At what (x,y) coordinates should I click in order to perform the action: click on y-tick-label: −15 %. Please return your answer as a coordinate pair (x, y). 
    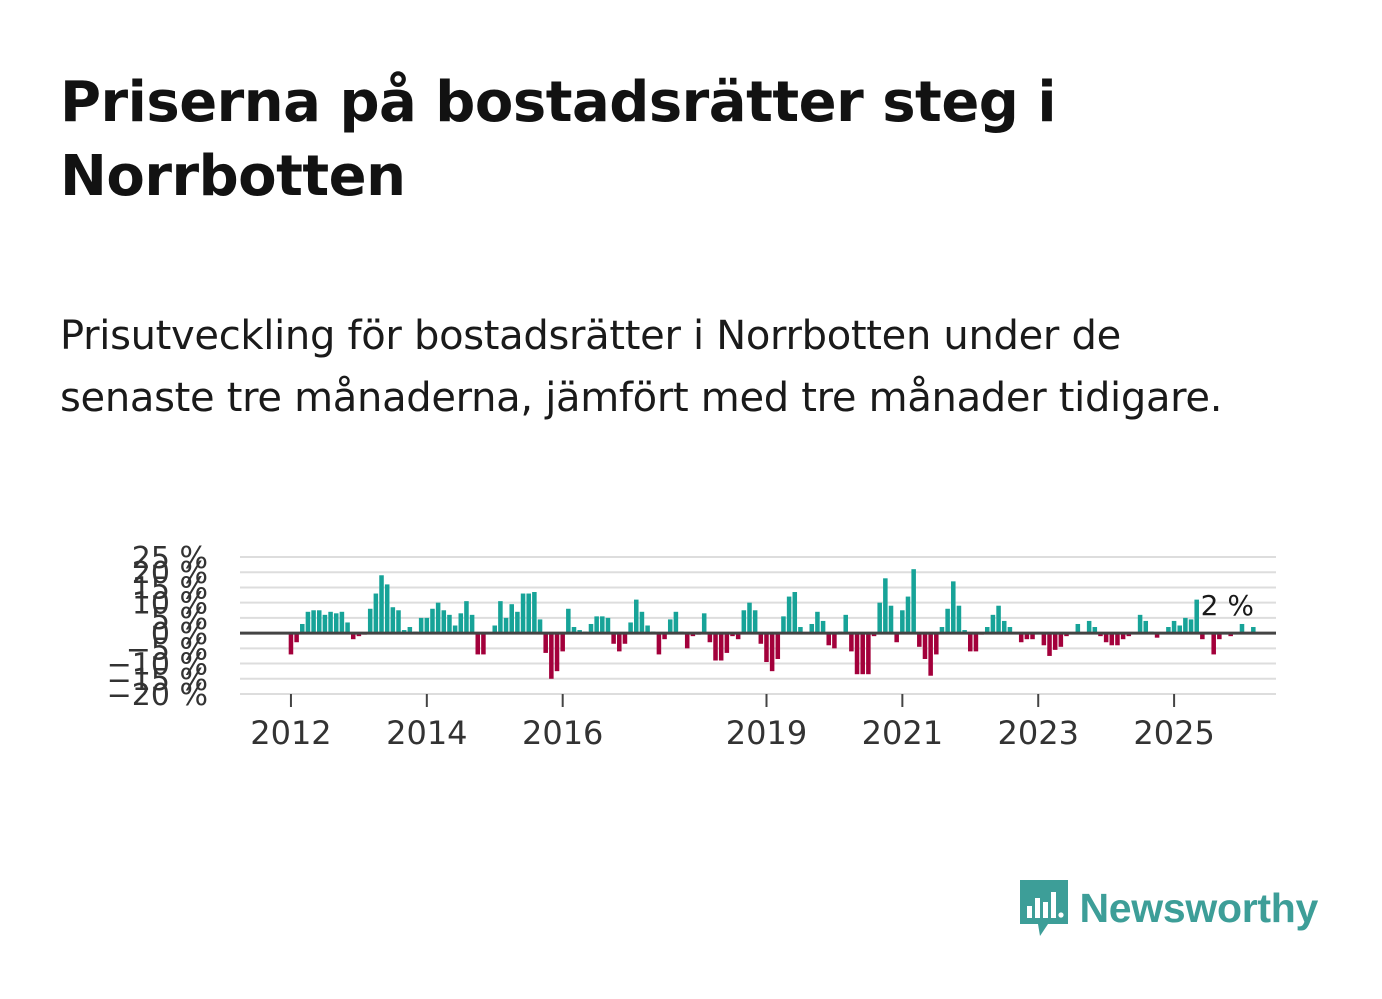
    Looking at the image, I should click on (157, 680).